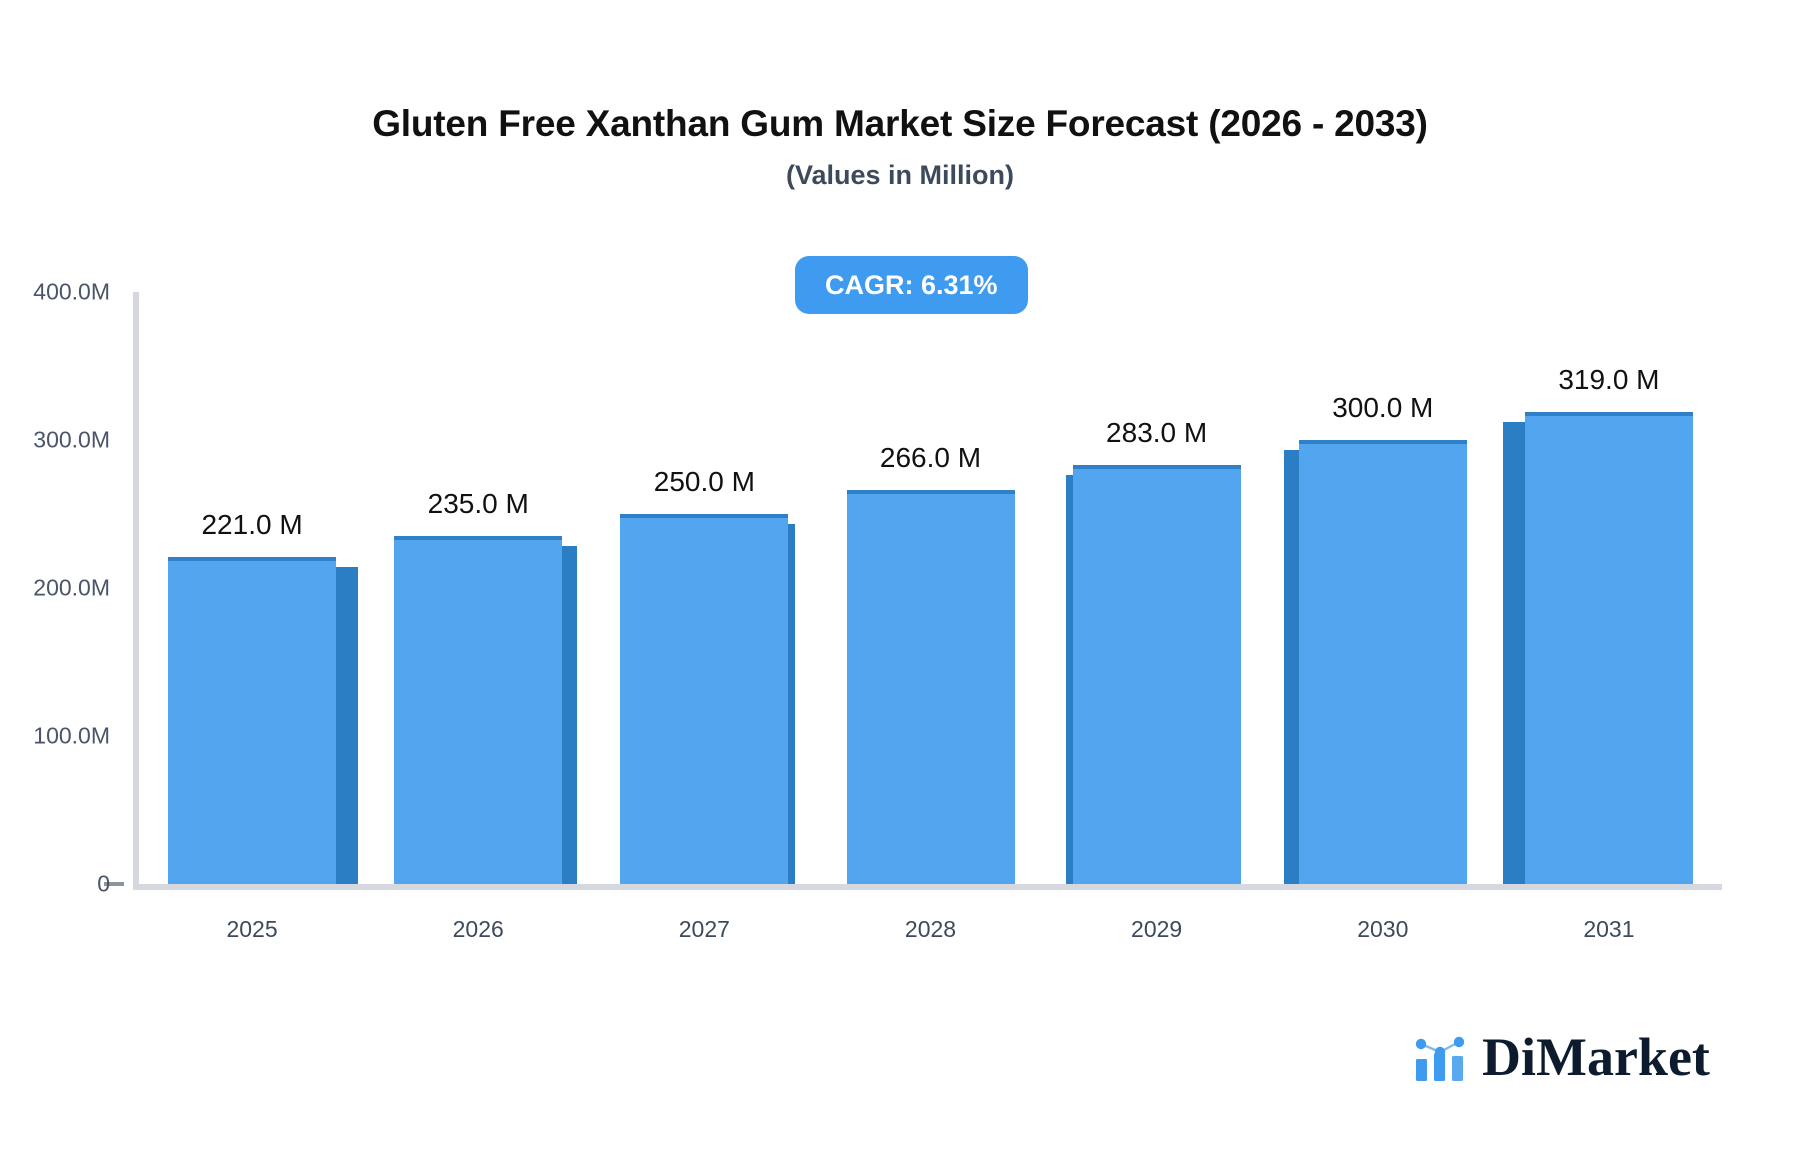 The image size is (1800, 1156). What do you see at coordinates (1157, 929) in the screenshot?
I see `x-axis-tick-label: 2029` at bounding box center [1157, 929].